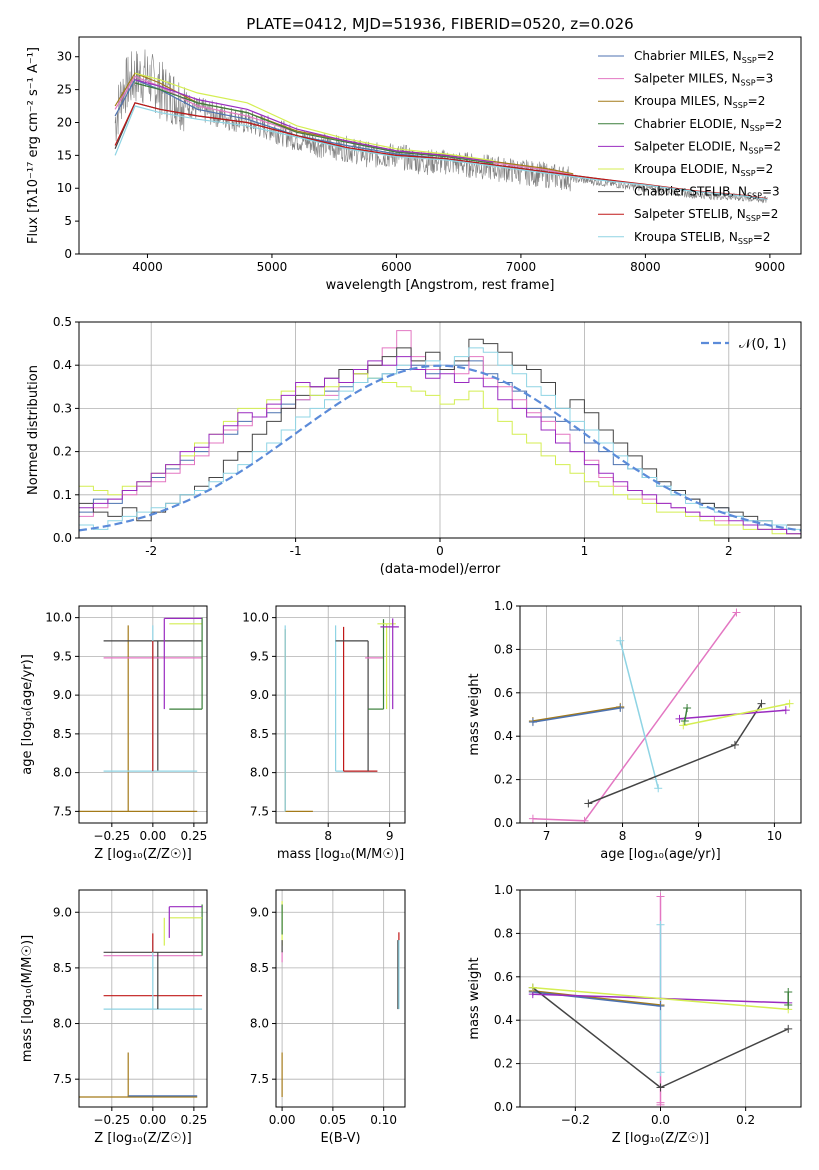 This screenshot has height=1170, width=819. I want to click on legend-label-gaussian: 𝒩(0, 1), so click(762, 344).